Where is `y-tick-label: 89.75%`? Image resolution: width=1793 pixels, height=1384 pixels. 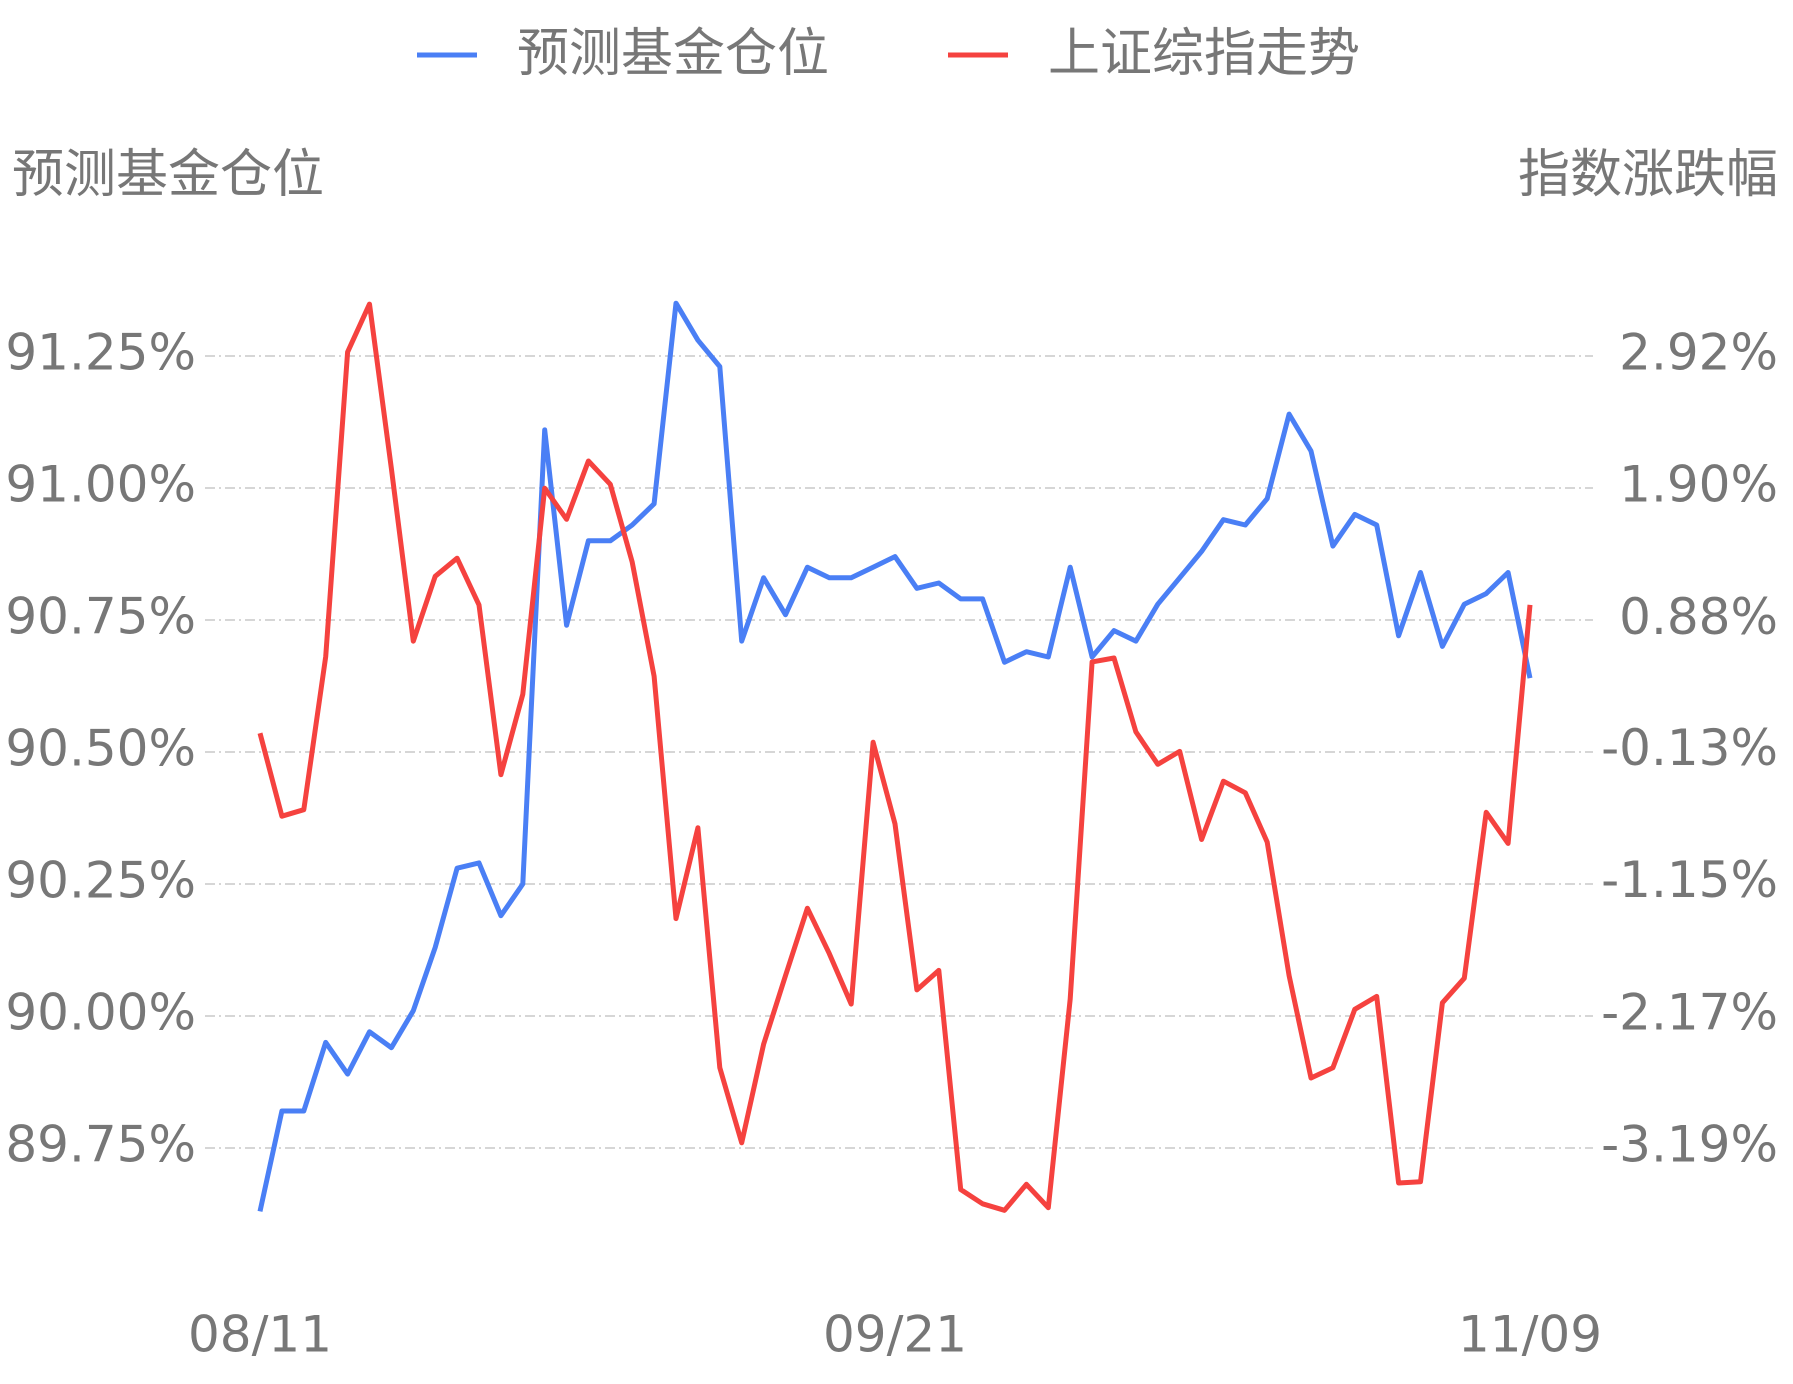
y-tick-label: 89.75% is located at coordinates (100, 1145).